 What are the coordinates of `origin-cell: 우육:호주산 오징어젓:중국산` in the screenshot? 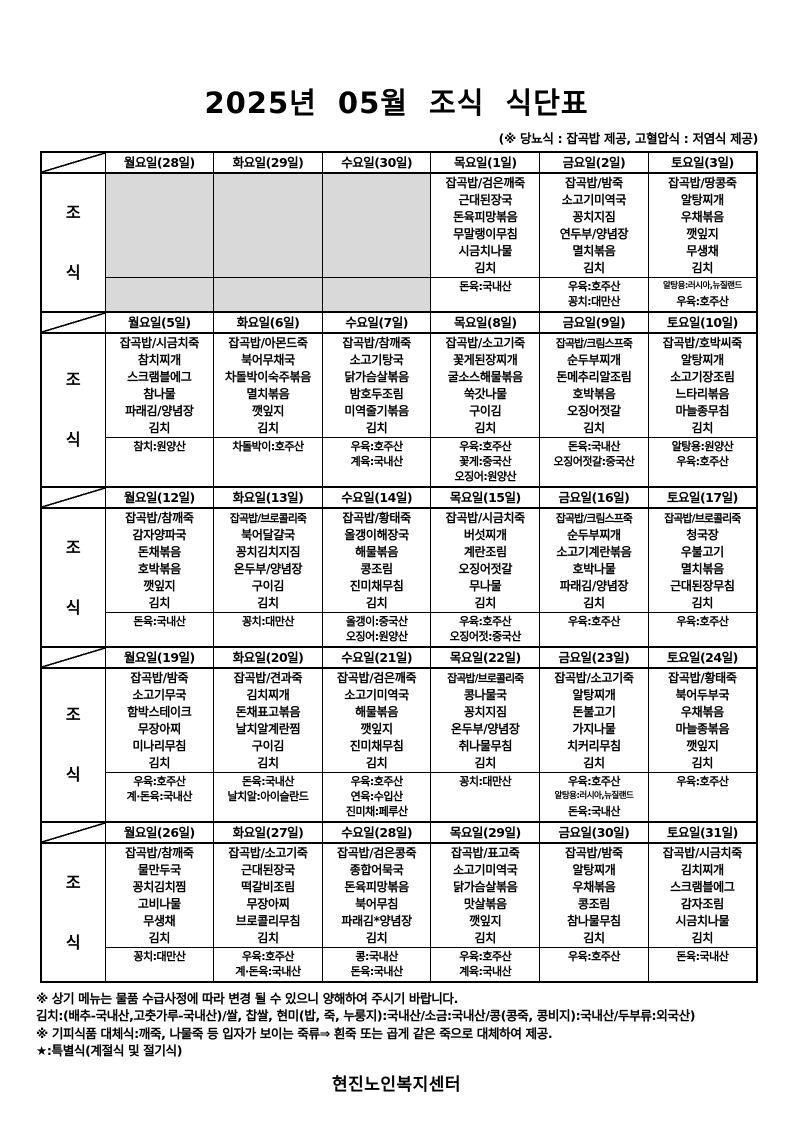 It's located at (485, 630).